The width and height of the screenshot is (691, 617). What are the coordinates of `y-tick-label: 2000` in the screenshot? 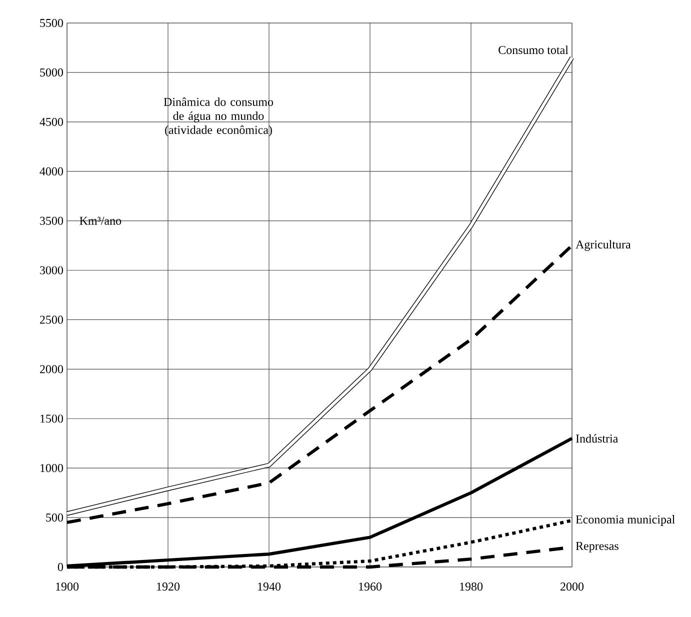 It's located at (52, 369).